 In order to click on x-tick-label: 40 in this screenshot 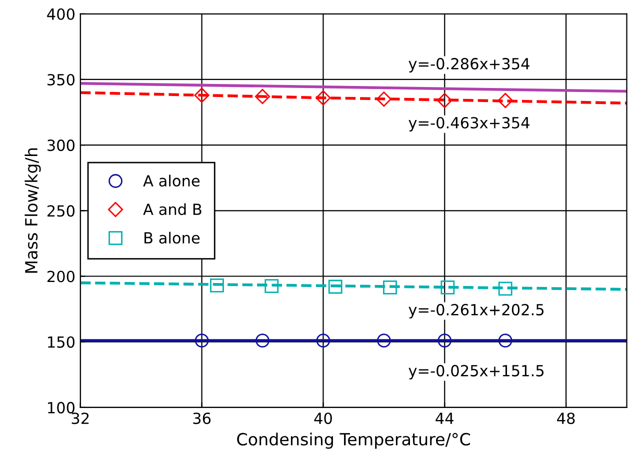, I will do `click(323, 418)`.